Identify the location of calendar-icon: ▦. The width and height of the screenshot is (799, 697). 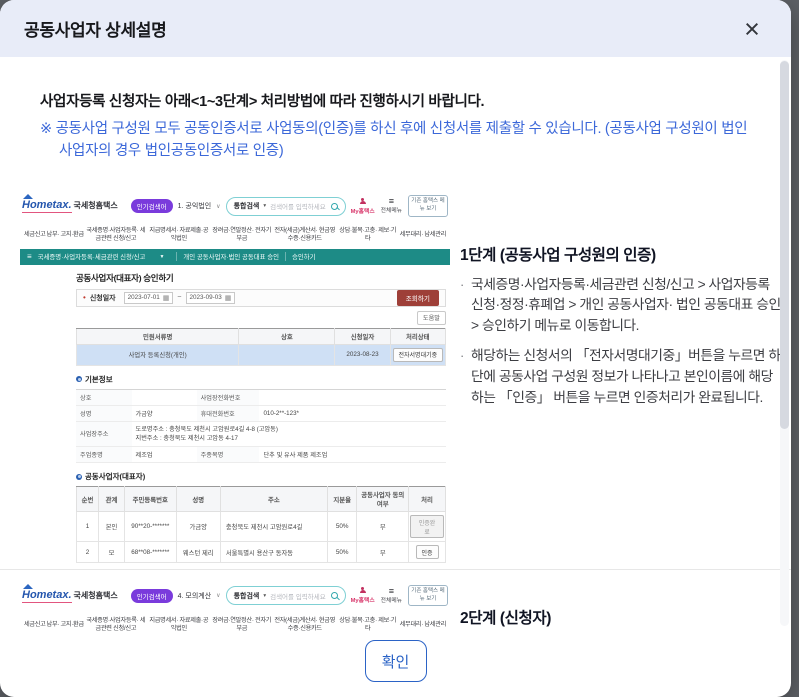
(166, 298).